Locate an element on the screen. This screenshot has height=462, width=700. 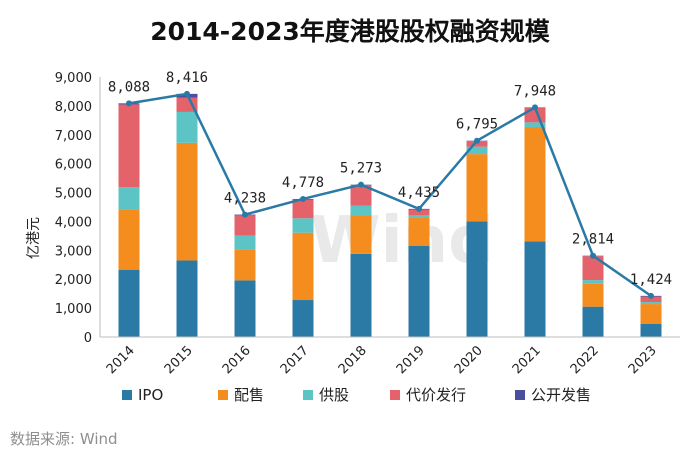
x-tick-label: 2018 is located at coordinates (353, 360).